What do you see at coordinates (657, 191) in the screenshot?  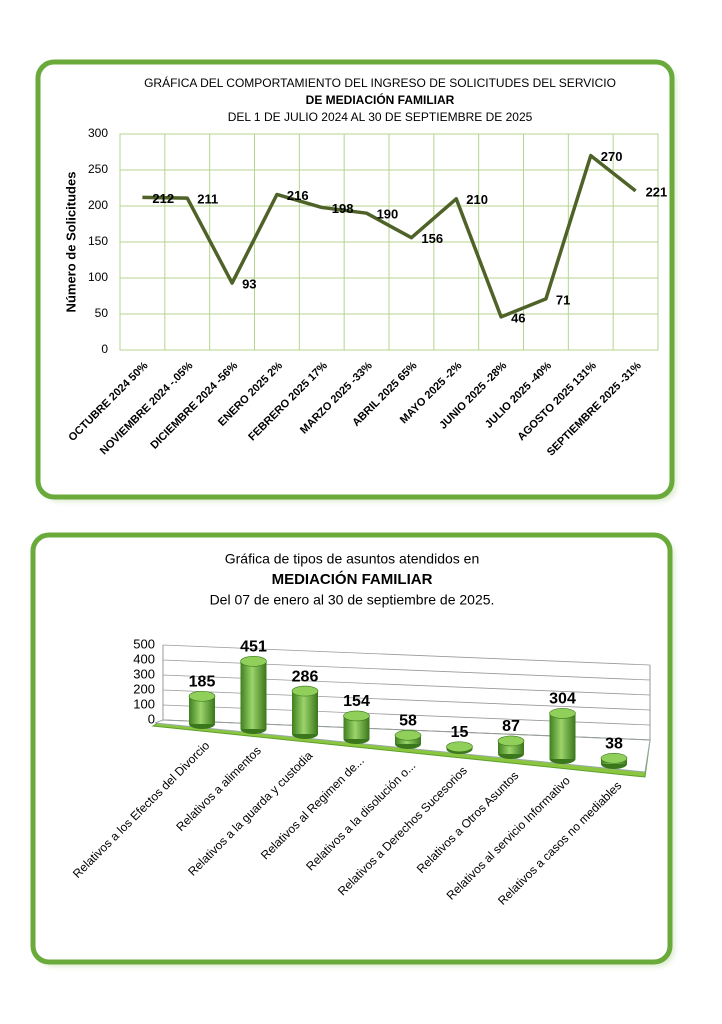 I see `data-label: 221` at bounding box center [657, 191].